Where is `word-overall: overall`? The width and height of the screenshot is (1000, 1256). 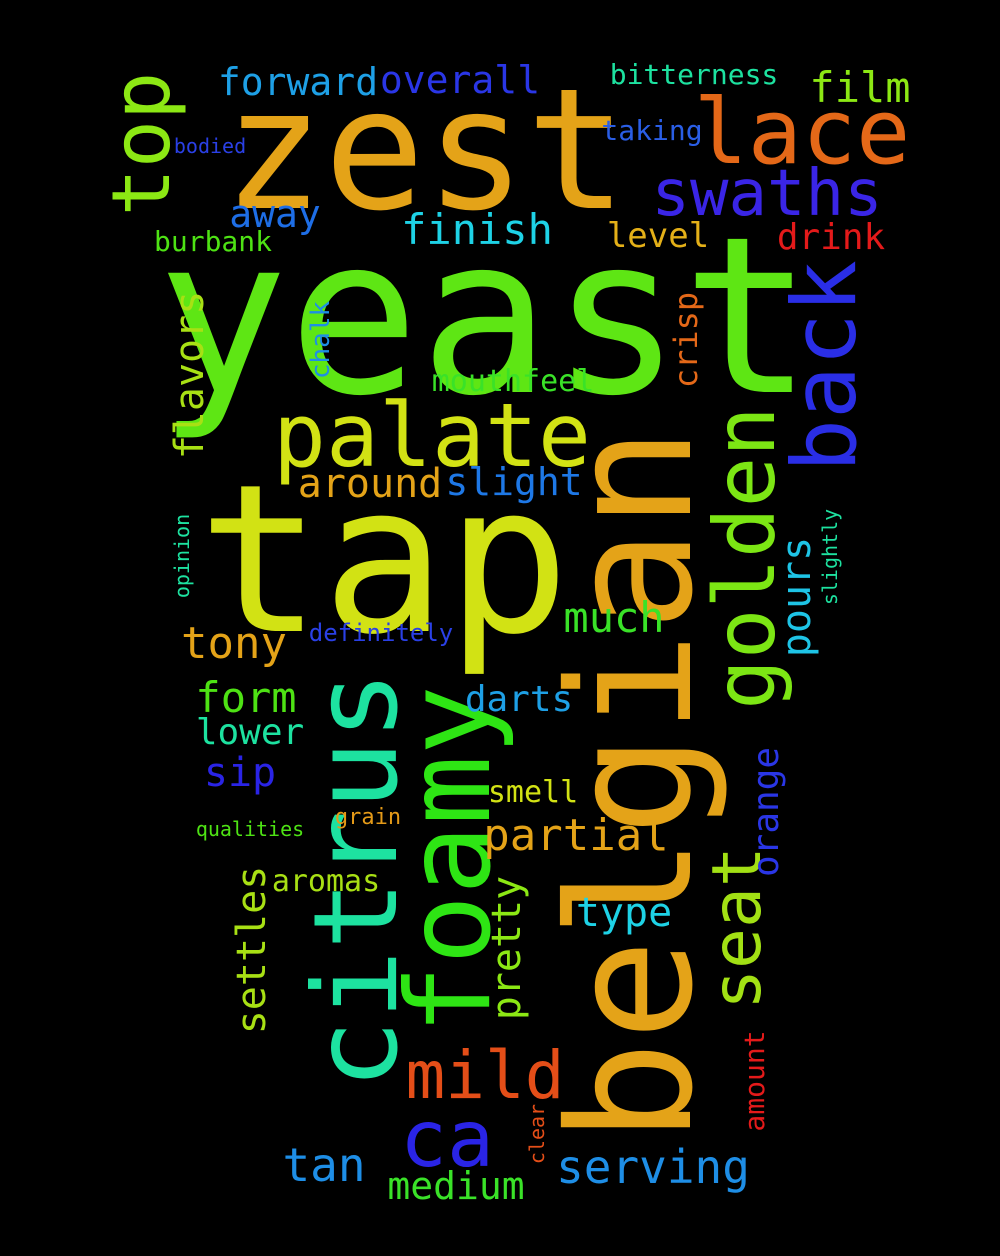
word-overall: overall is located at coordinates (460, 80).